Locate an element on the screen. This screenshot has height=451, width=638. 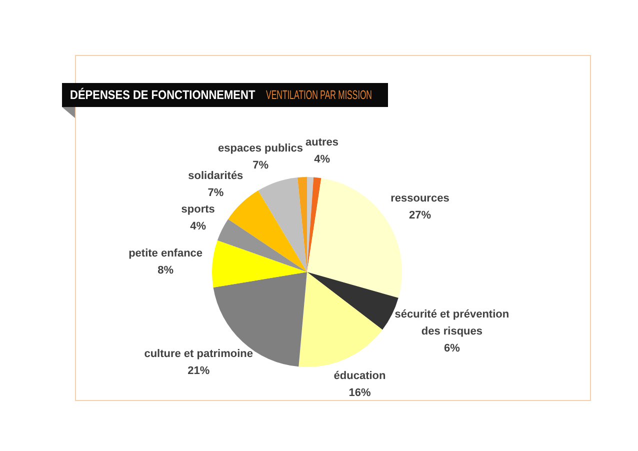
slice-label: culture et patrimoine is located at coordinates (199, 354).